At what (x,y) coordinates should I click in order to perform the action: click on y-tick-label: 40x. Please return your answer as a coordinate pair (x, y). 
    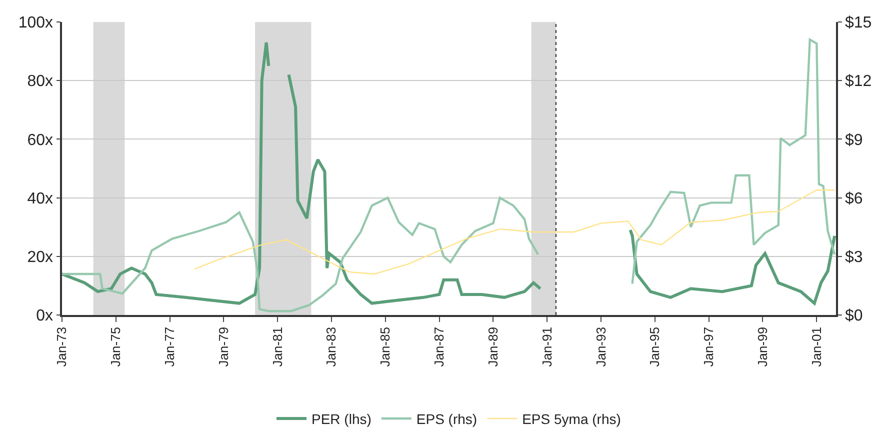
    Looking at the image, I should click on (40, 199).